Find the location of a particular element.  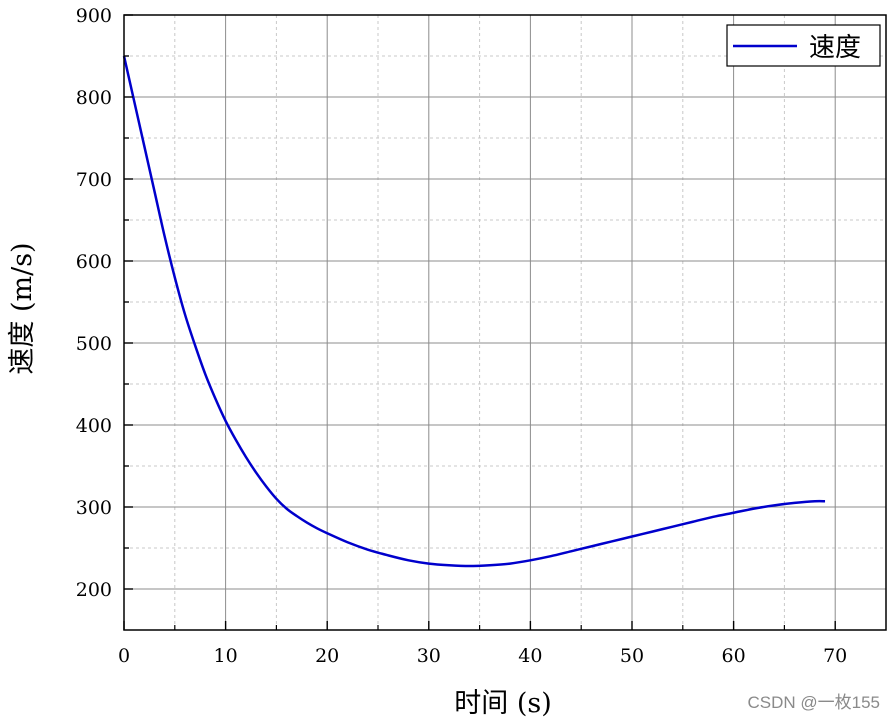

x-tick-label: 70 is located at coordinates (835, 656).